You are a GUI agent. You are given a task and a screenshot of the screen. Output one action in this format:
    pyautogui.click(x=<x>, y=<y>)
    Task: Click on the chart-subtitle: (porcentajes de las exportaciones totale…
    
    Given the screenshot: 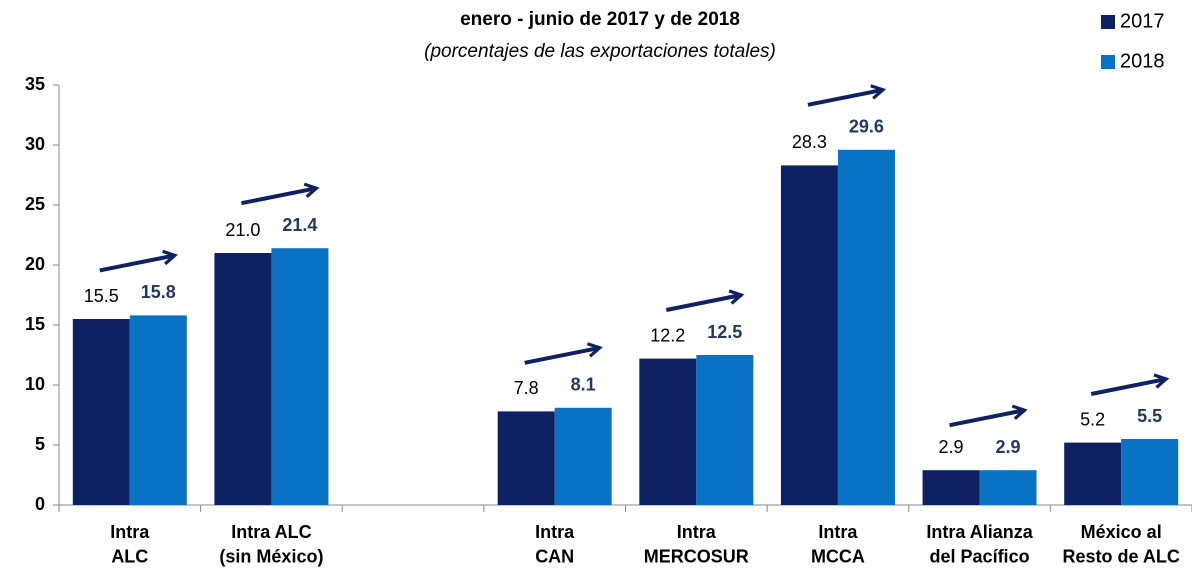 What is the action you would take?
    pyautogui.click(x=600, y=51)
    